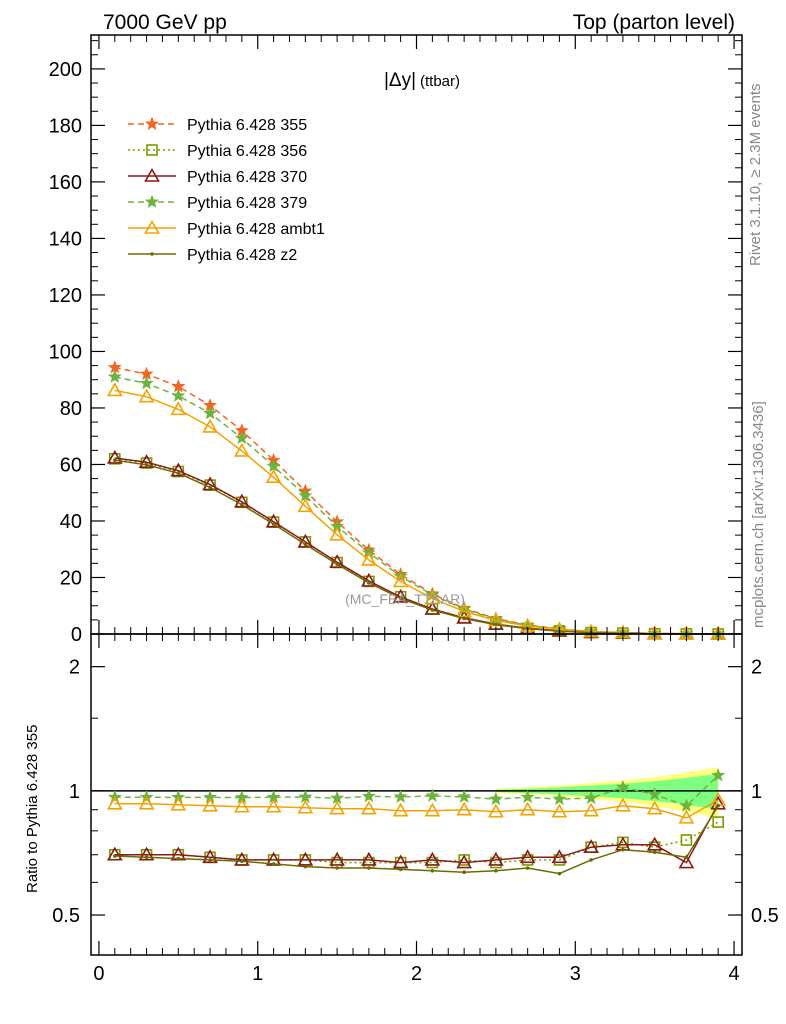 The height and width of the screenshot is (1024, 786). I want to click on legend-entry: Pythia 6.428 ambt1, so click(226, 228).